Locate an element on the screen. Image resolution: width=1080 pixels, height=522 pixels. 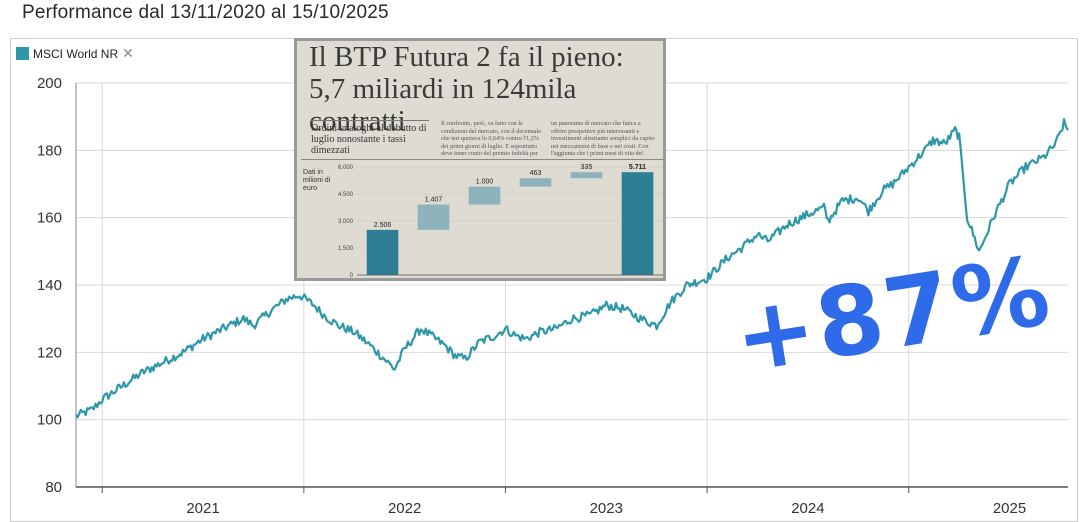
clipping-units-label: Dati in milioni di euro is located at coordinates (317, 180).